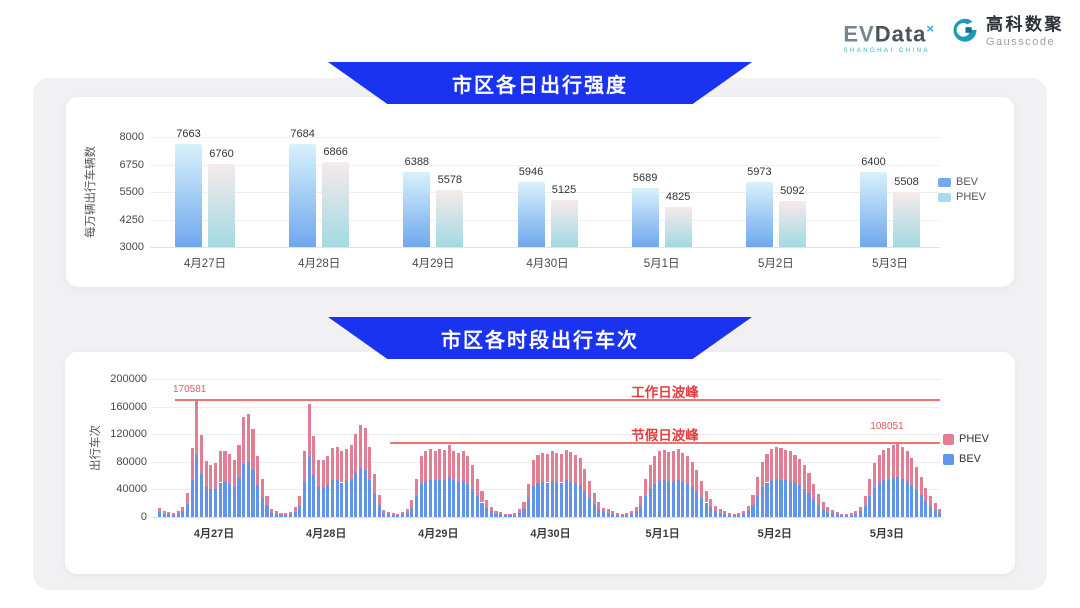 The image size is (1080, 608). I want to click on x-axis-date-label: 5月1日, so click(661, 264).